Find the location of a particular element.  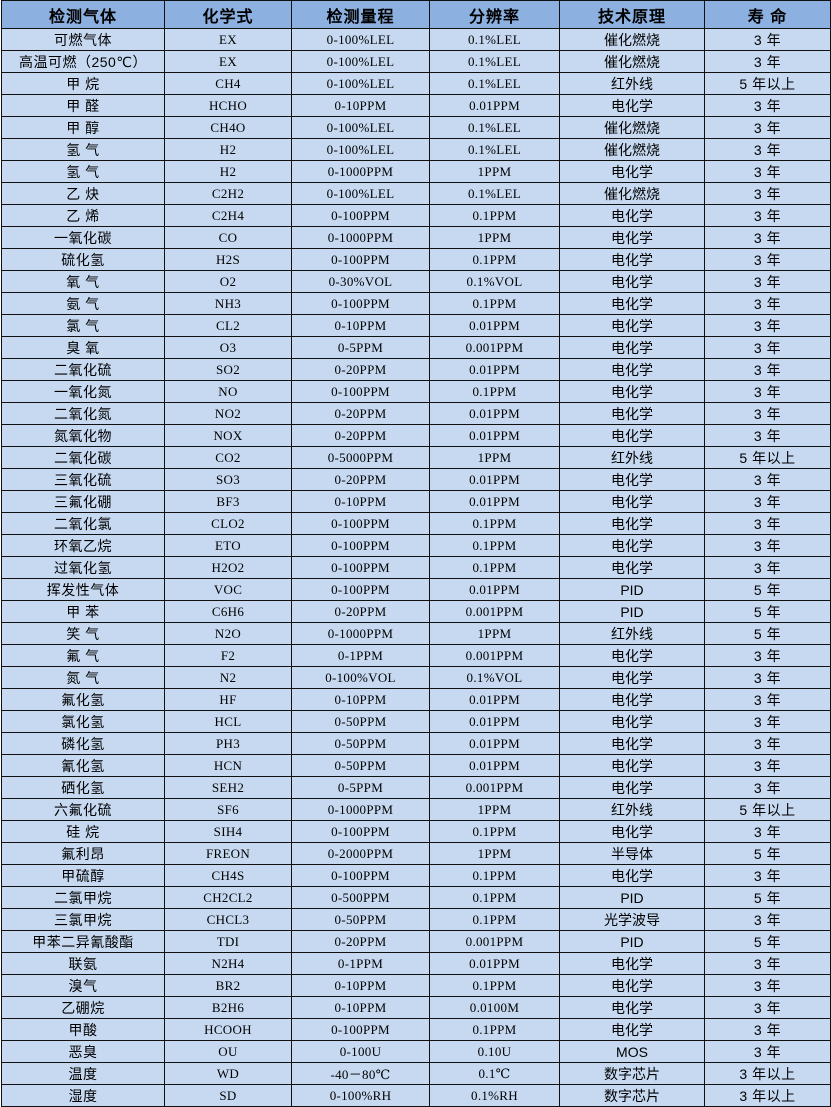

table-row: 可燃气体 EX 0-100%LEL 0.1%LEL 催化燃烧 3 年 is located at coordinates (416, 39).